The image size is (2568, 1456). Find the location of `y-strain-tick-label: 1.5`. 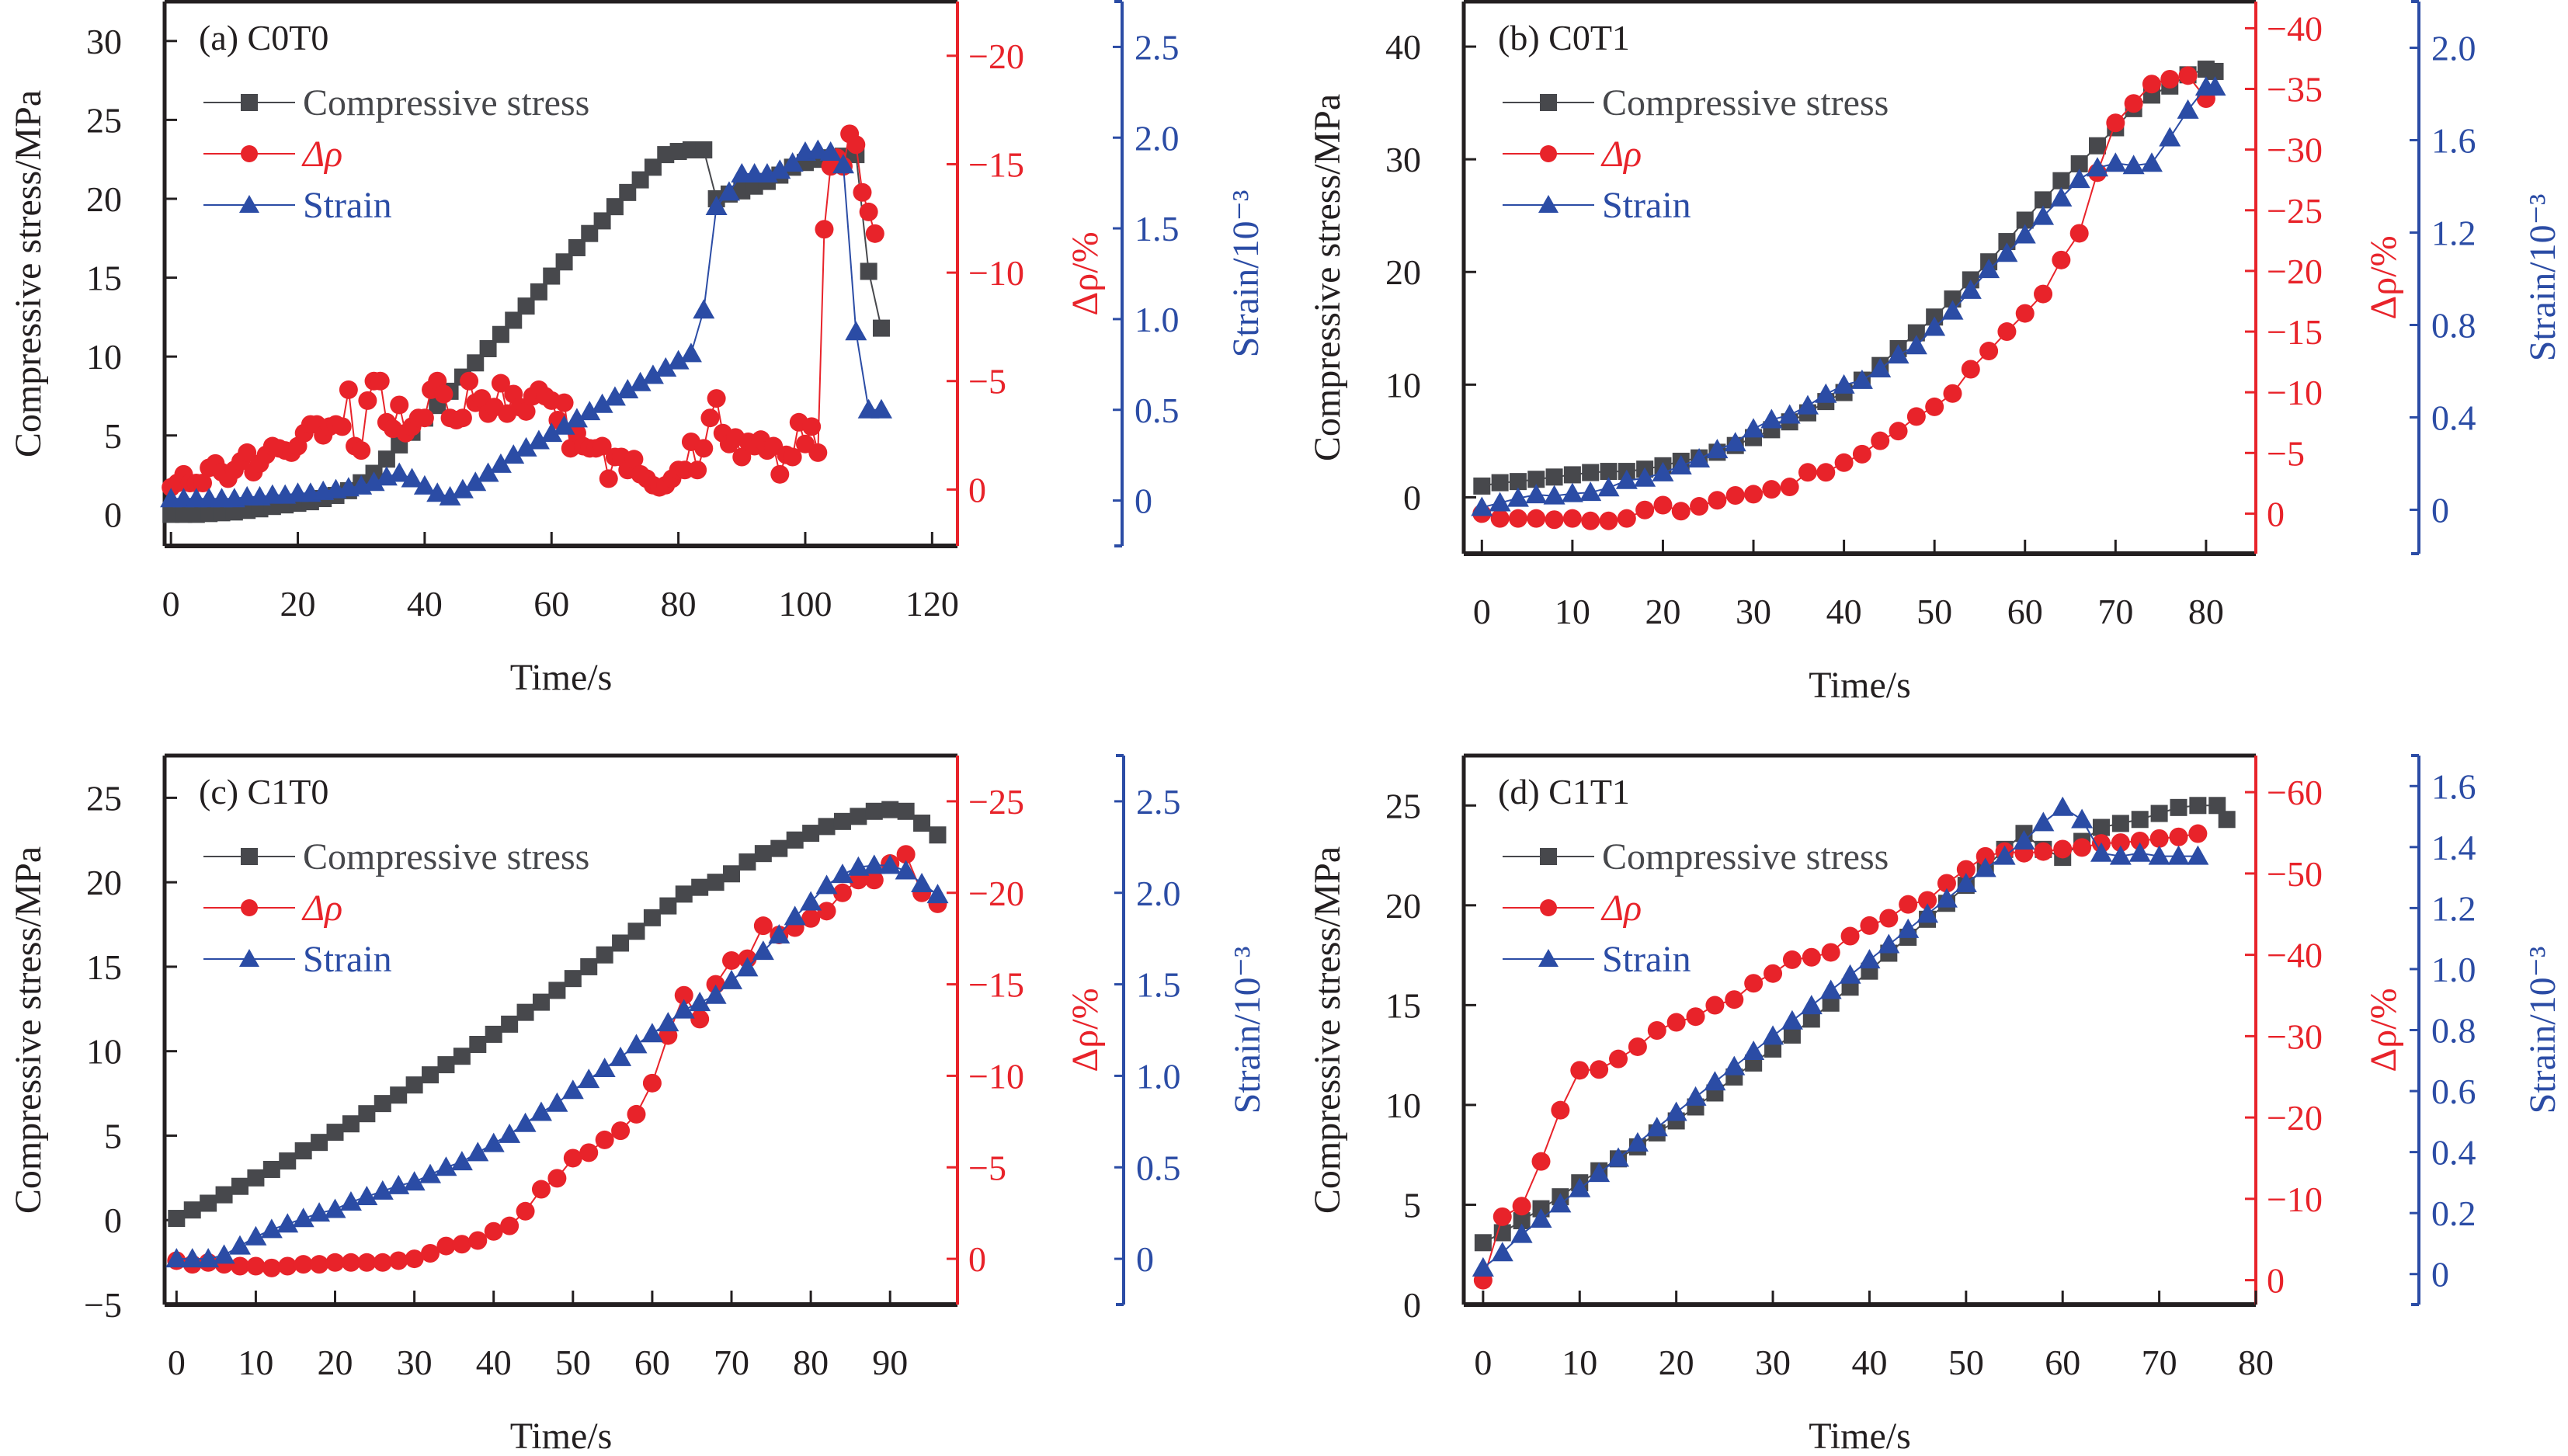

y-strain-tick-label: 1.5 is located at coordinates (1158, 985).